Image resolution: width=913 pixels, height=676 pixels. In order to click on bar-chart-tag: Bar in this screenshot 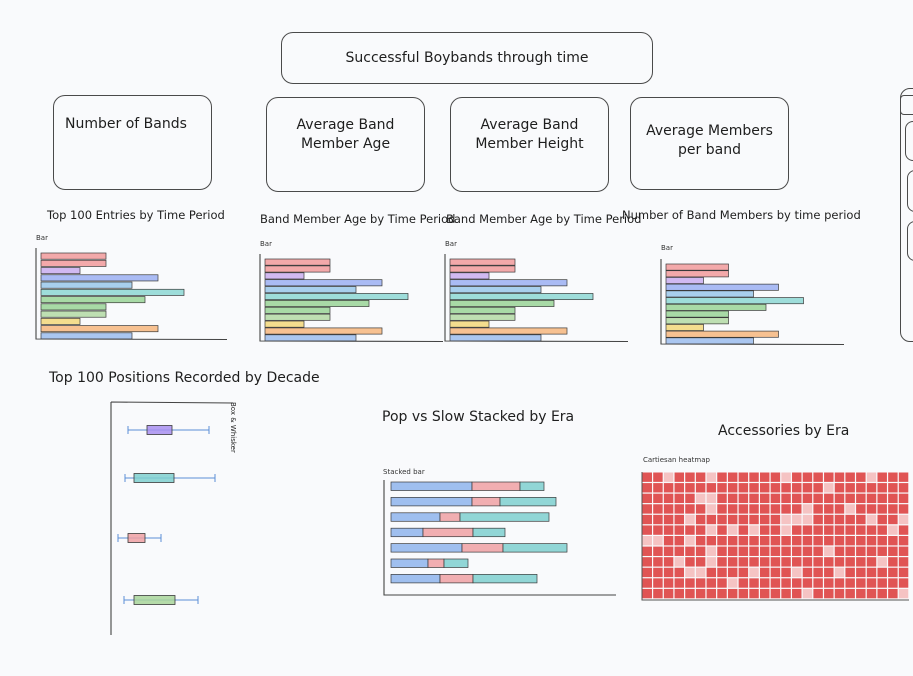, I will do `click(266, 244)`.